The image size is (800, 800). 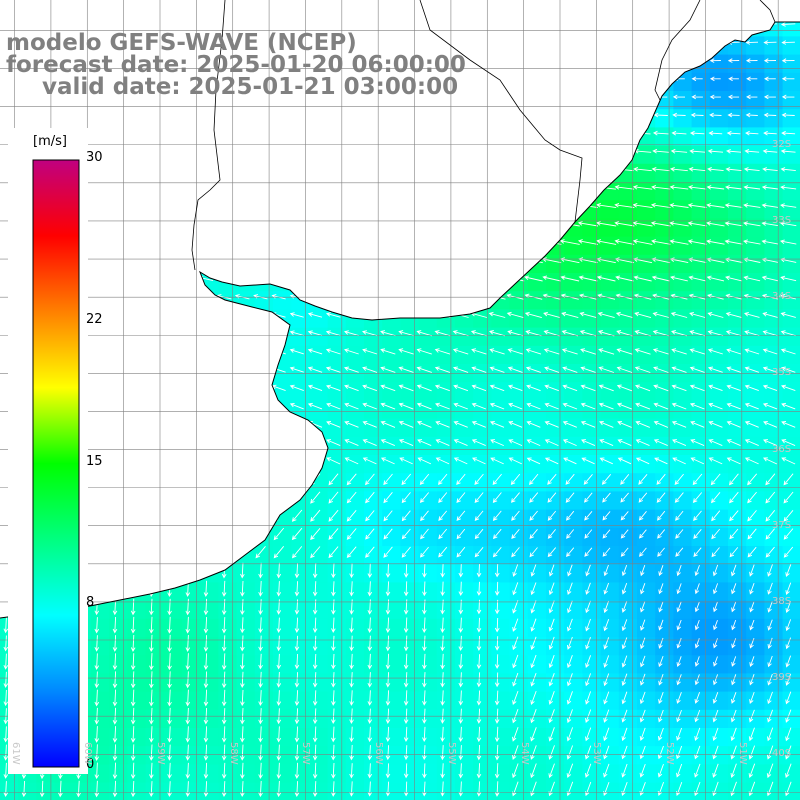 What do you see at coordinates (742, 753) in the screenshot?
I see `longitude-label: 51W` at bounding box center [742, 753].